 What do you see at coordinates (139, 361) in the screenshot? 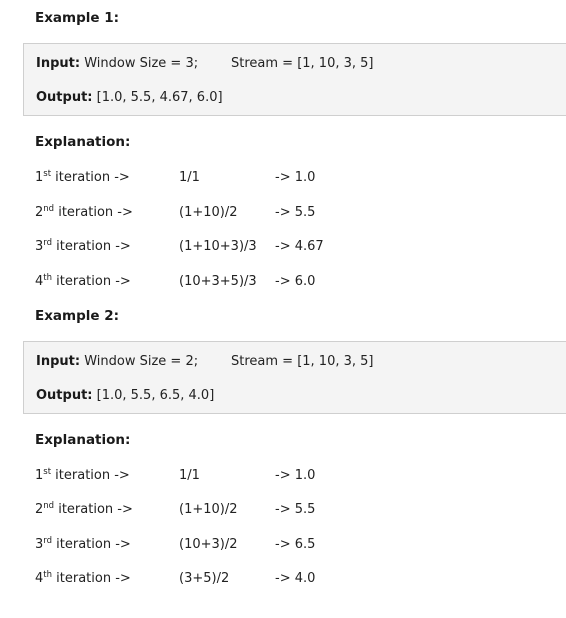
I see `input-value: Window Size = 2;` at bounding box center [139, 361].